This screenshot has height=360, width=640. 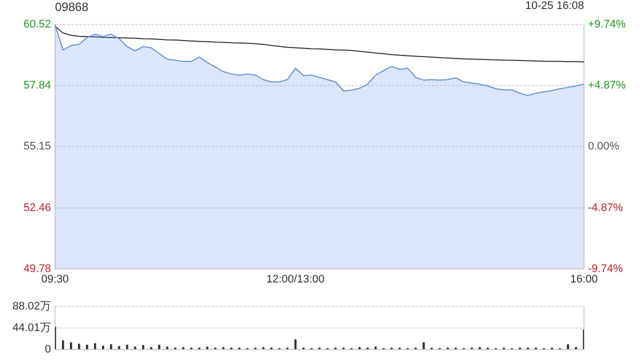 I want to click on y-tick-label: 57.84, so click(x=37, y=86).